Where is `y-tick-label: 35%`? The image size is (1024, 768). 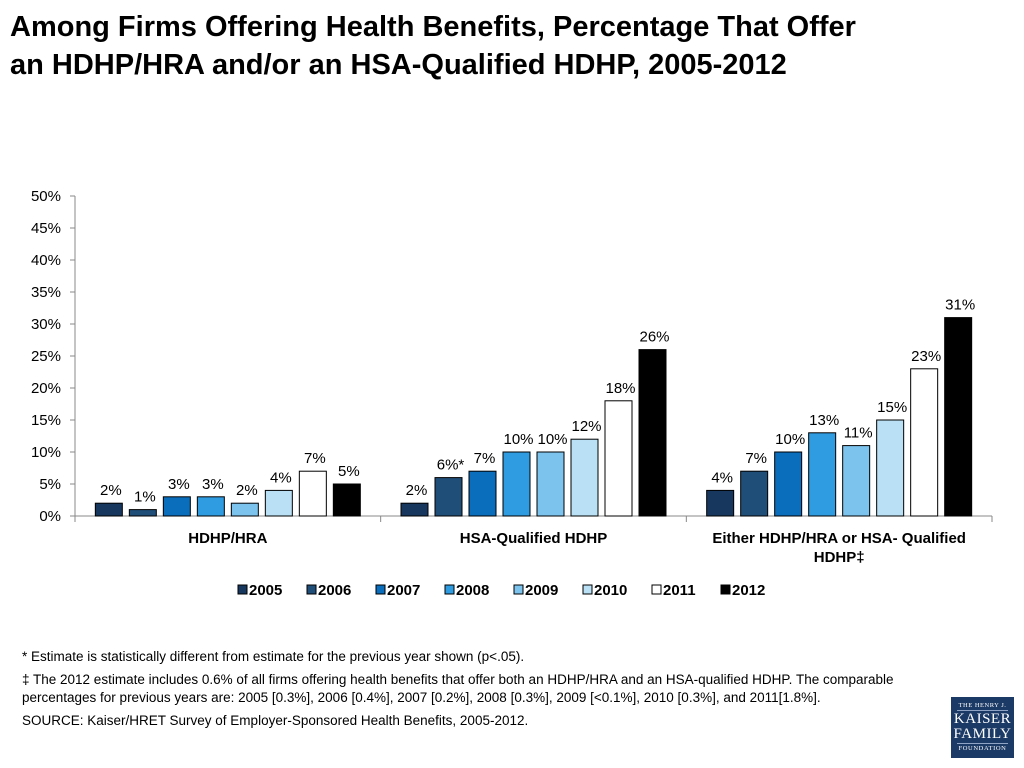
y-tick-label: 35% is located at coordinates (46, 292).